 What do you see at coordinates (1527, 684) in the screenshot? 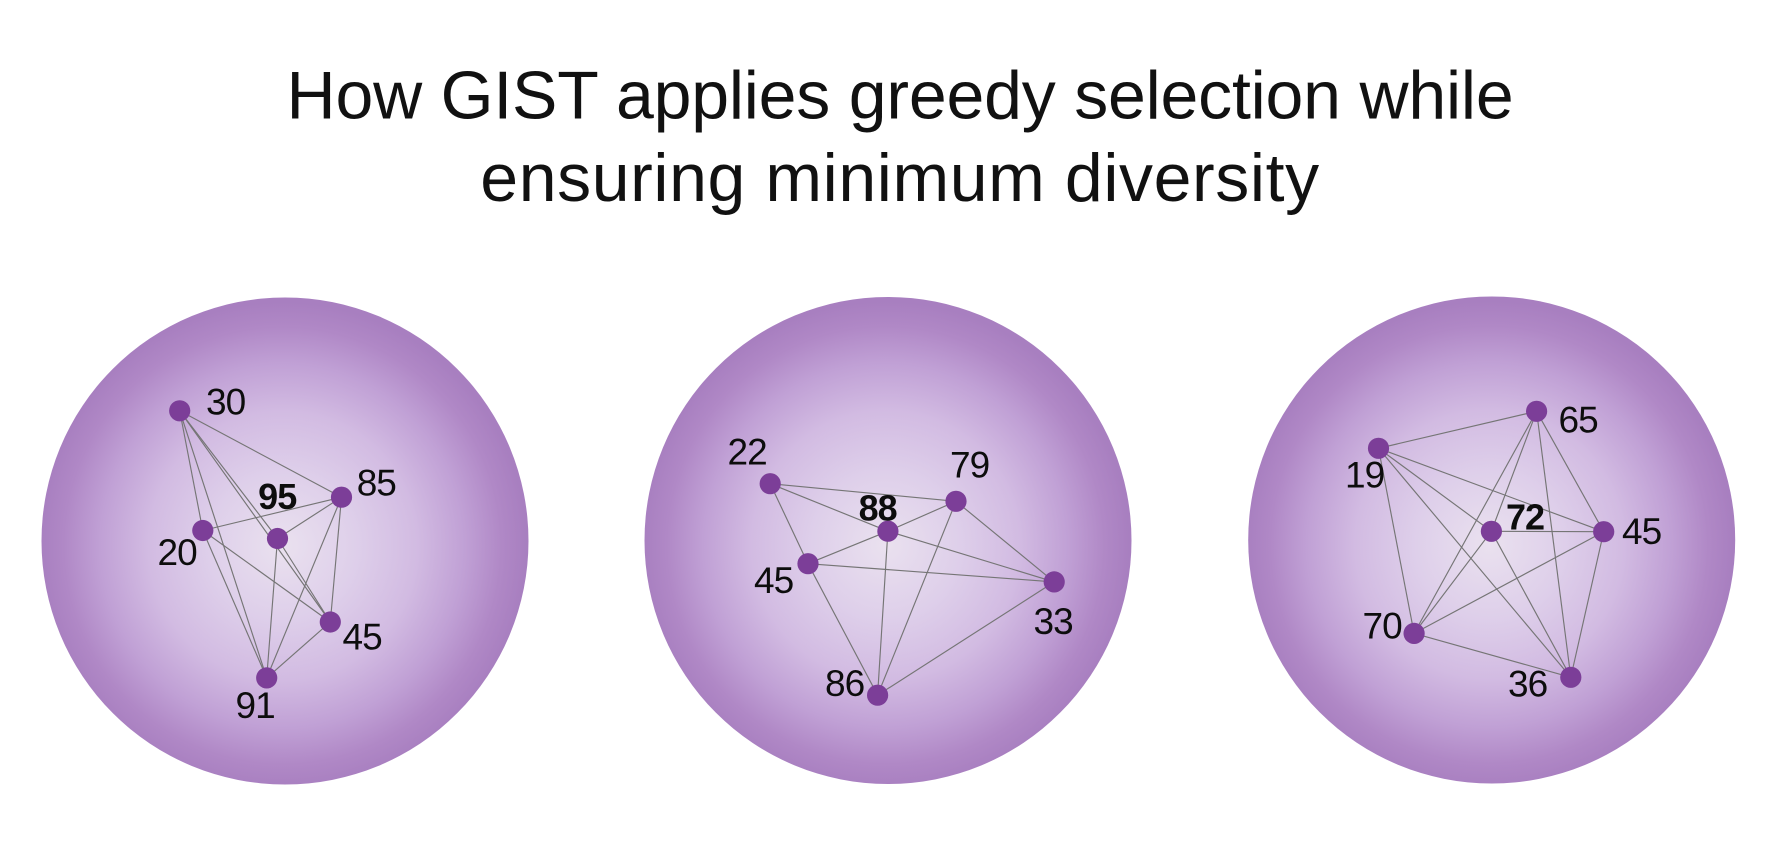
I see `svg-text: 36` at bounding box center [1527, 684].